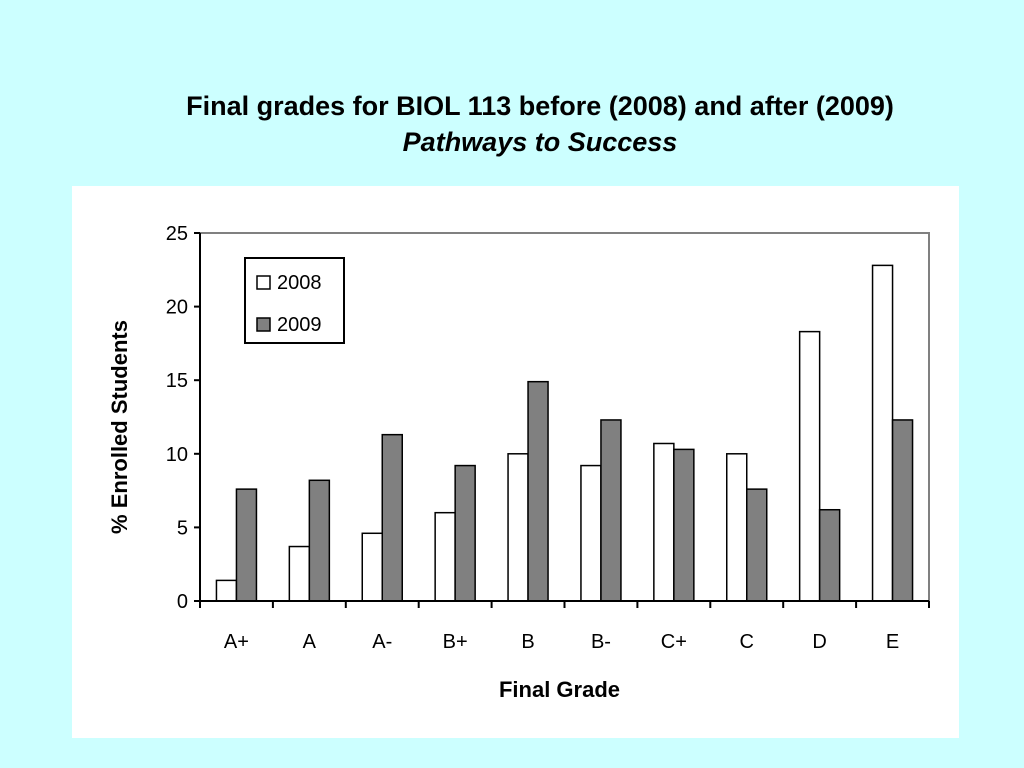  Describe the element at coordinates (601, 642) in the screenshot. I see `x-tick-label-B-: B-` at that location.